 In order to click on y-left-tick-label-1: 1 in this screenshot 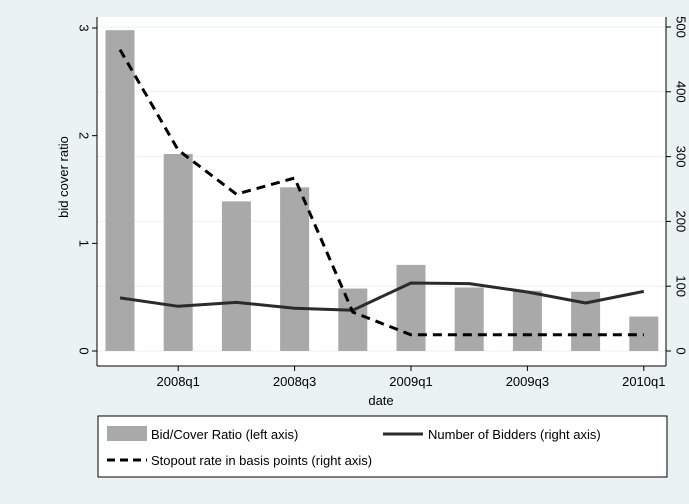, I will do `click(84, 243)`.